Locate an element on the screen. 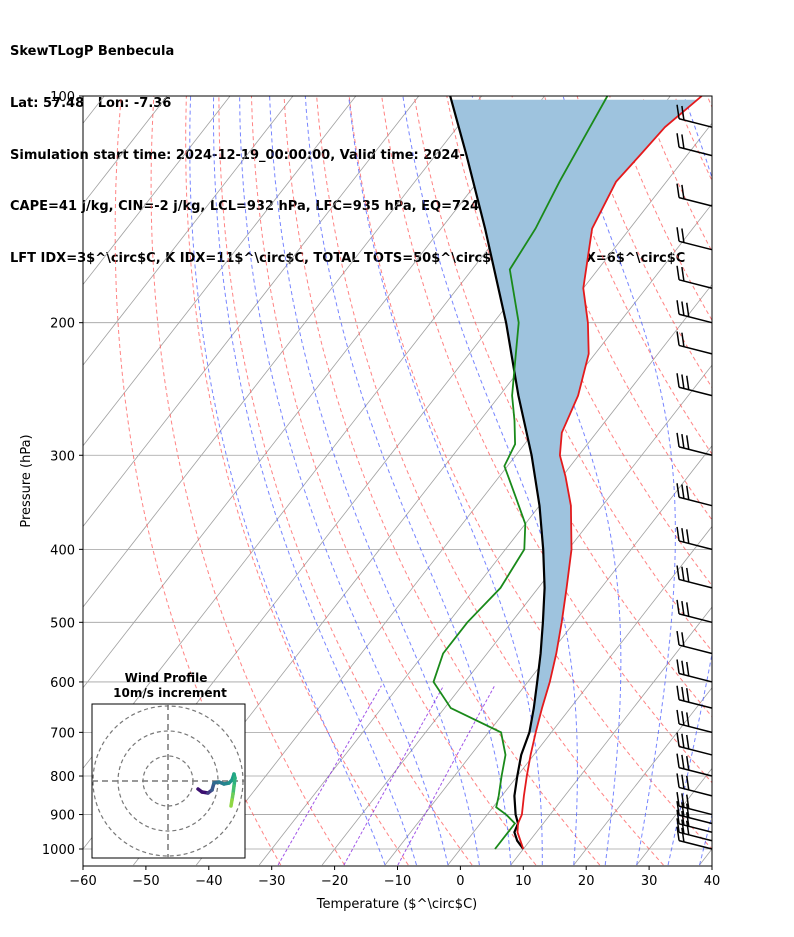 This screenshot has width=794, height=937. y-ticks: 100 200 300 400 500 600 700 800 900 1000 is located at coordinates (62, 474).